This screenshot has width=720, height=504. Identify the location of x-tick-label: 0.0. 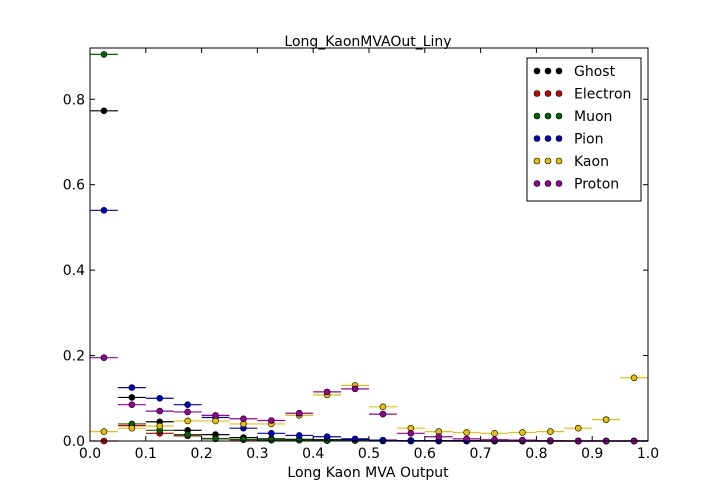
(90, 454).